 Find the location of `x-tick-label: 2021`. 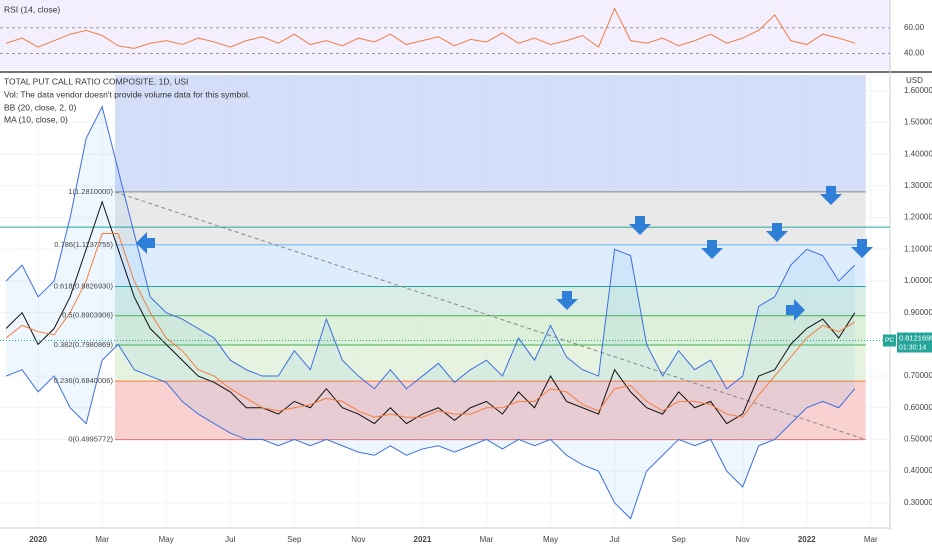

x-tick-label: 2021 is located at coordinates (423, 539).